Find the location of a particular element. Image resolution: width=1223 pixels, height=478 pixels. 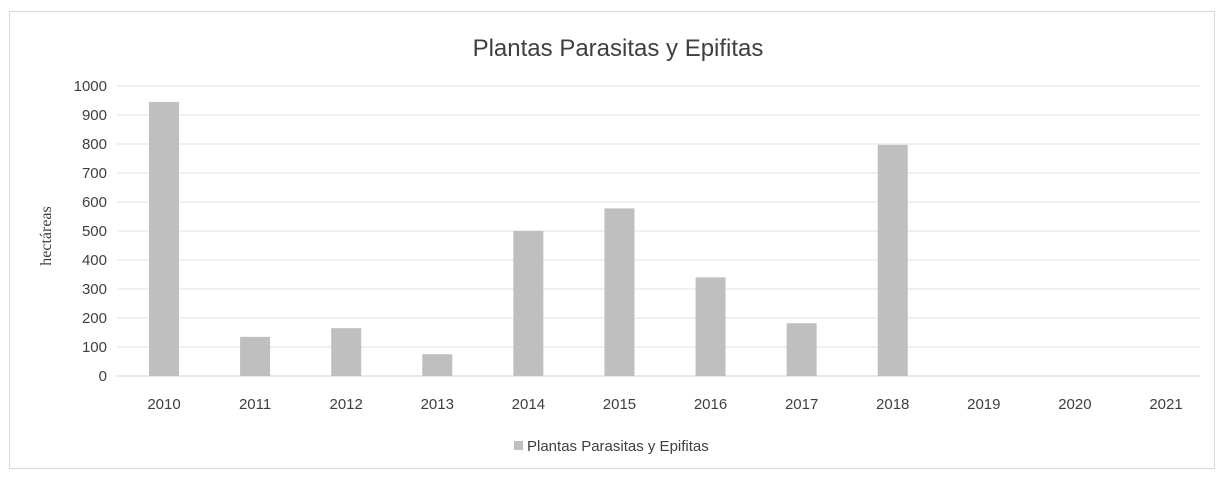

x-tick-label: 2016 is located at coordinates (710, 404).